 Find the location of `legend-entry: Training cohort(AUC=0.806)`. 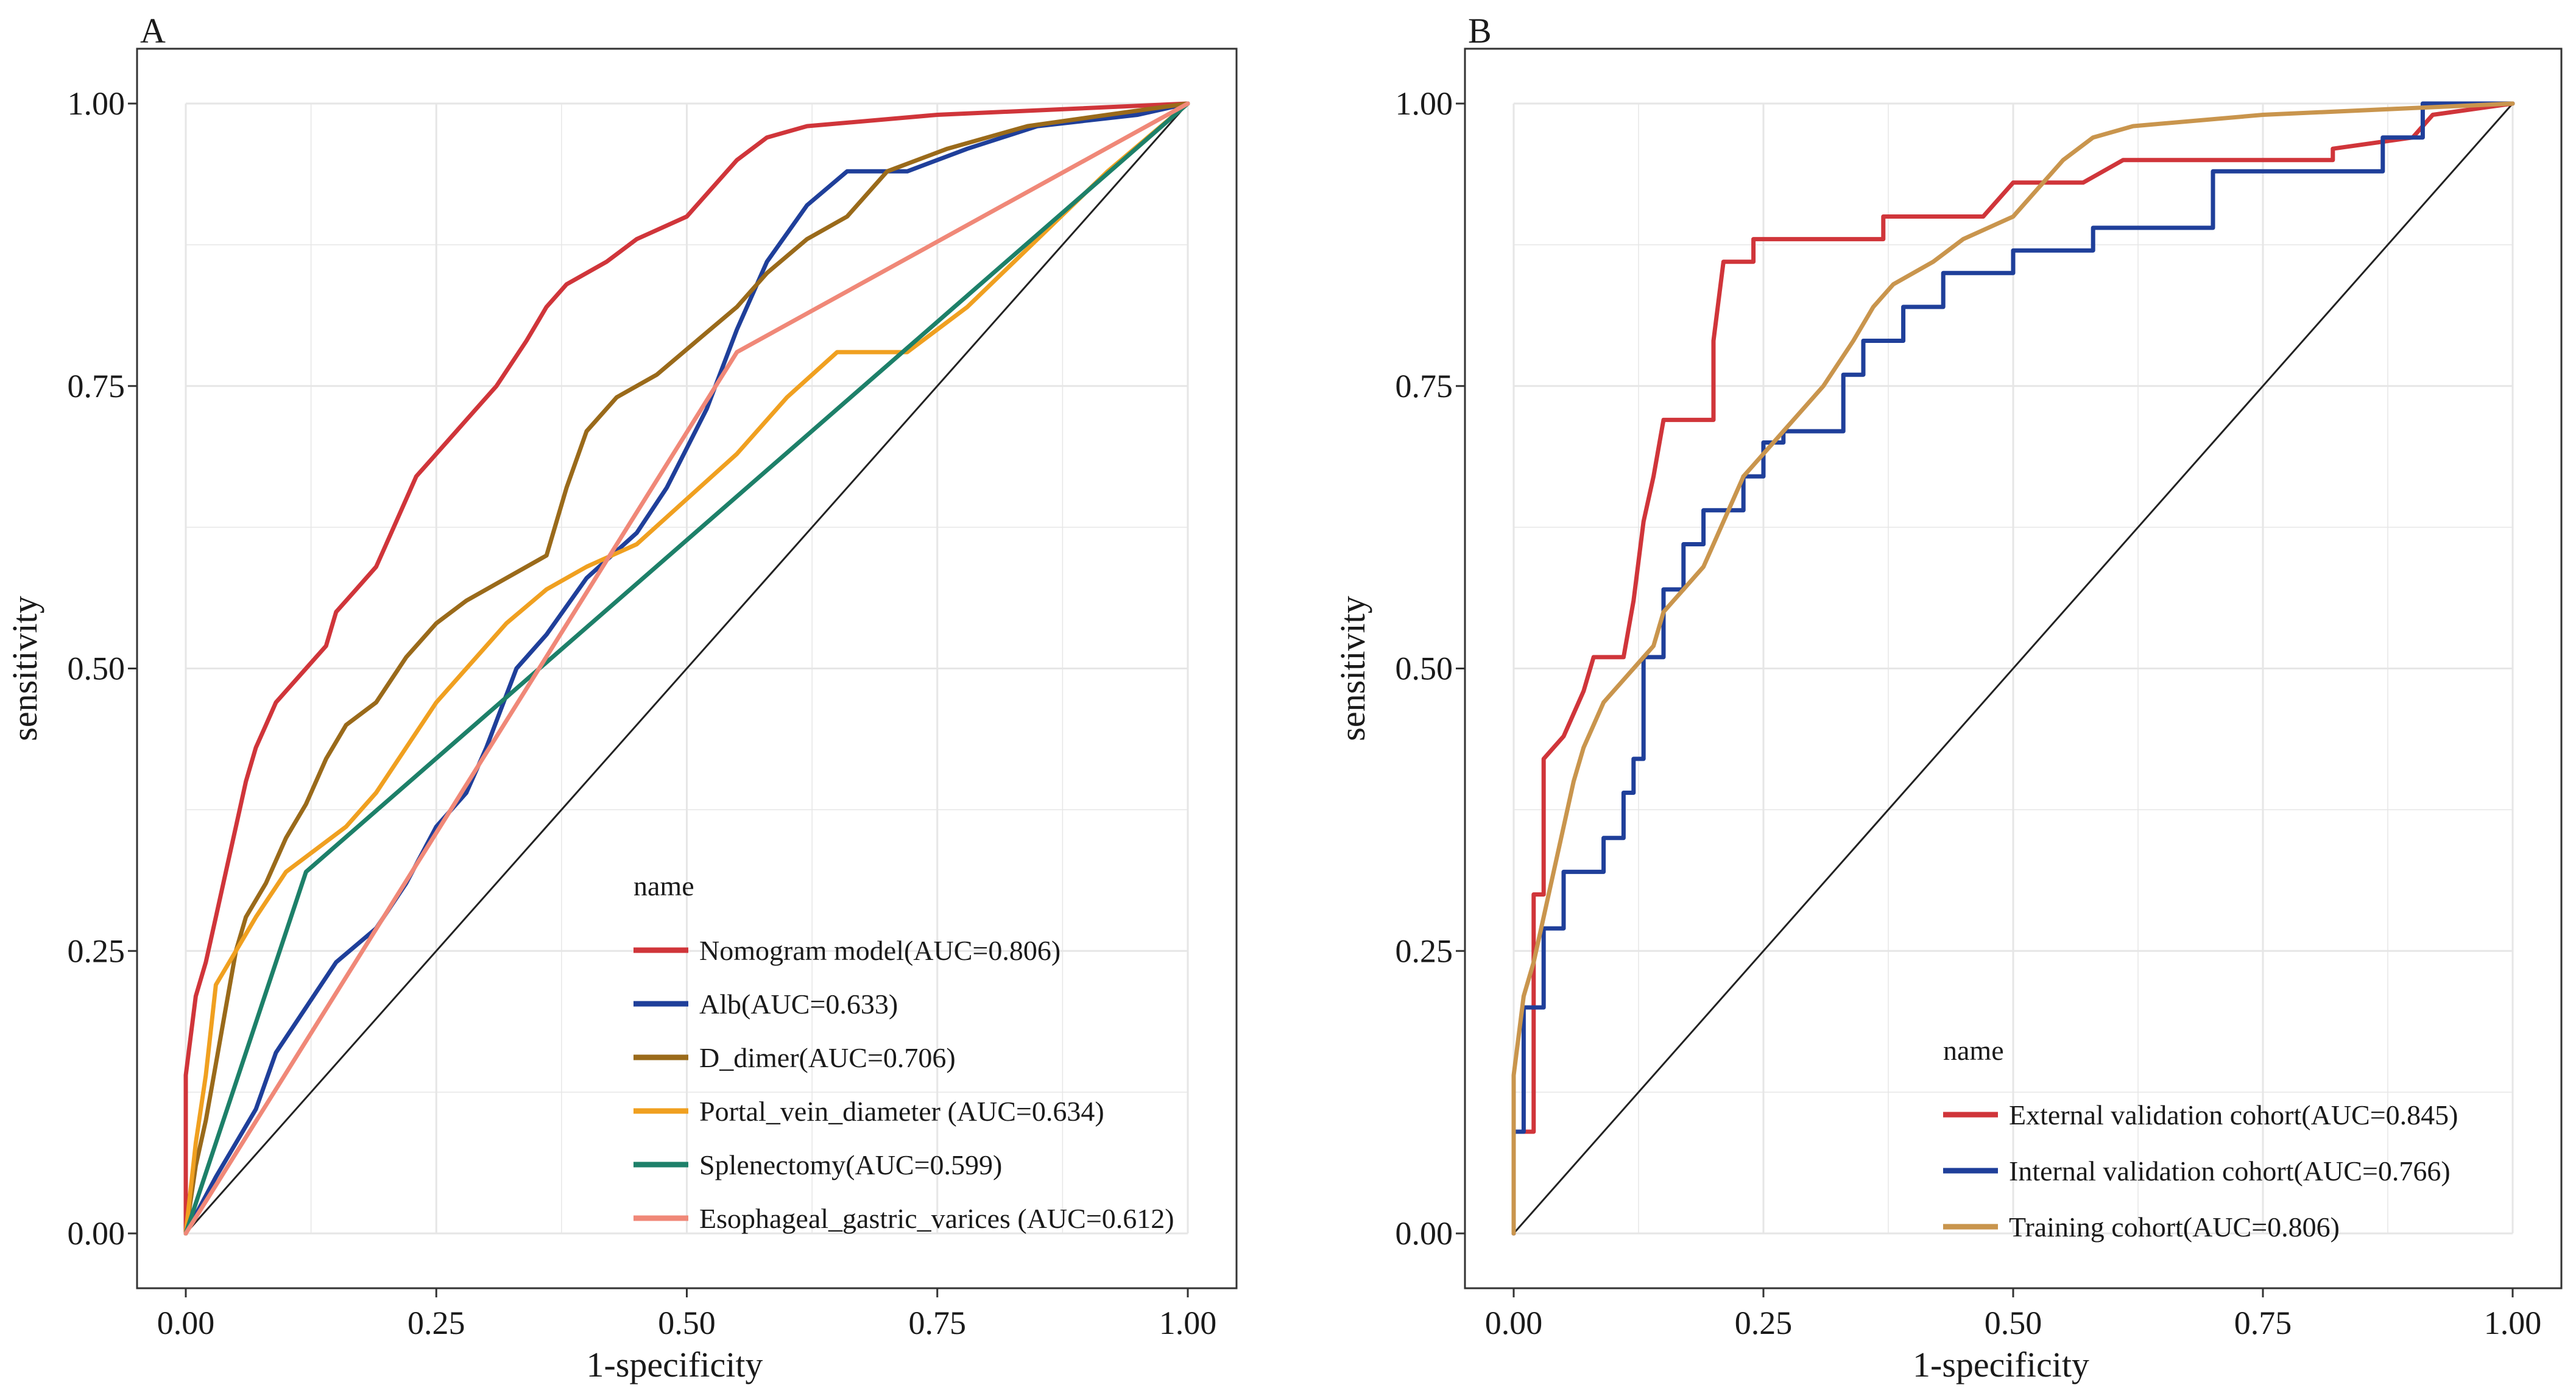

legend-entry: Training cohort(AUC=0.806) is located at coordinates (2174, 1227).